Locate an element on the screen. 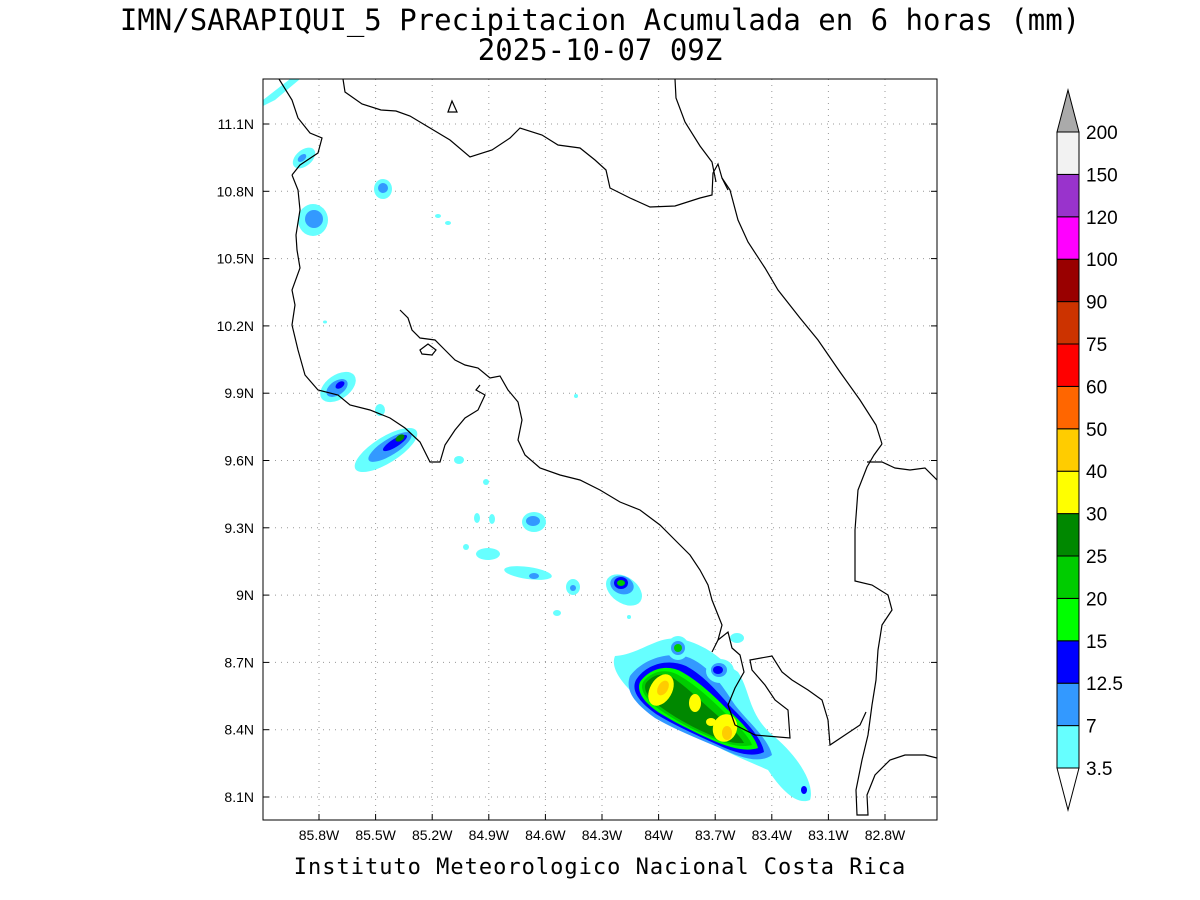 This screenshot has width=1200, height=900. colorbar-label: 200 is located at coordinates (1102, 133).